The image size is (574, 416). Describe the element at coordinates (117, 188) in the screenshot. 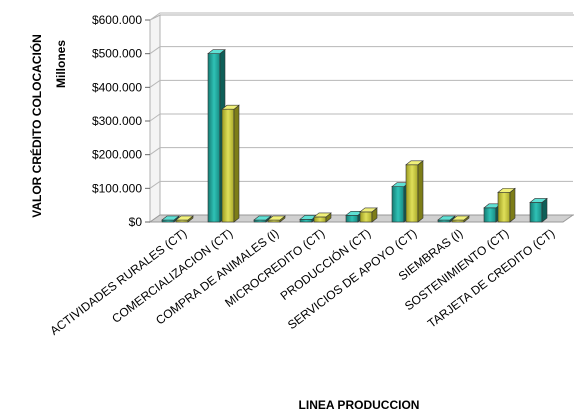

I see `y-tick-label: $100.000` at that location.